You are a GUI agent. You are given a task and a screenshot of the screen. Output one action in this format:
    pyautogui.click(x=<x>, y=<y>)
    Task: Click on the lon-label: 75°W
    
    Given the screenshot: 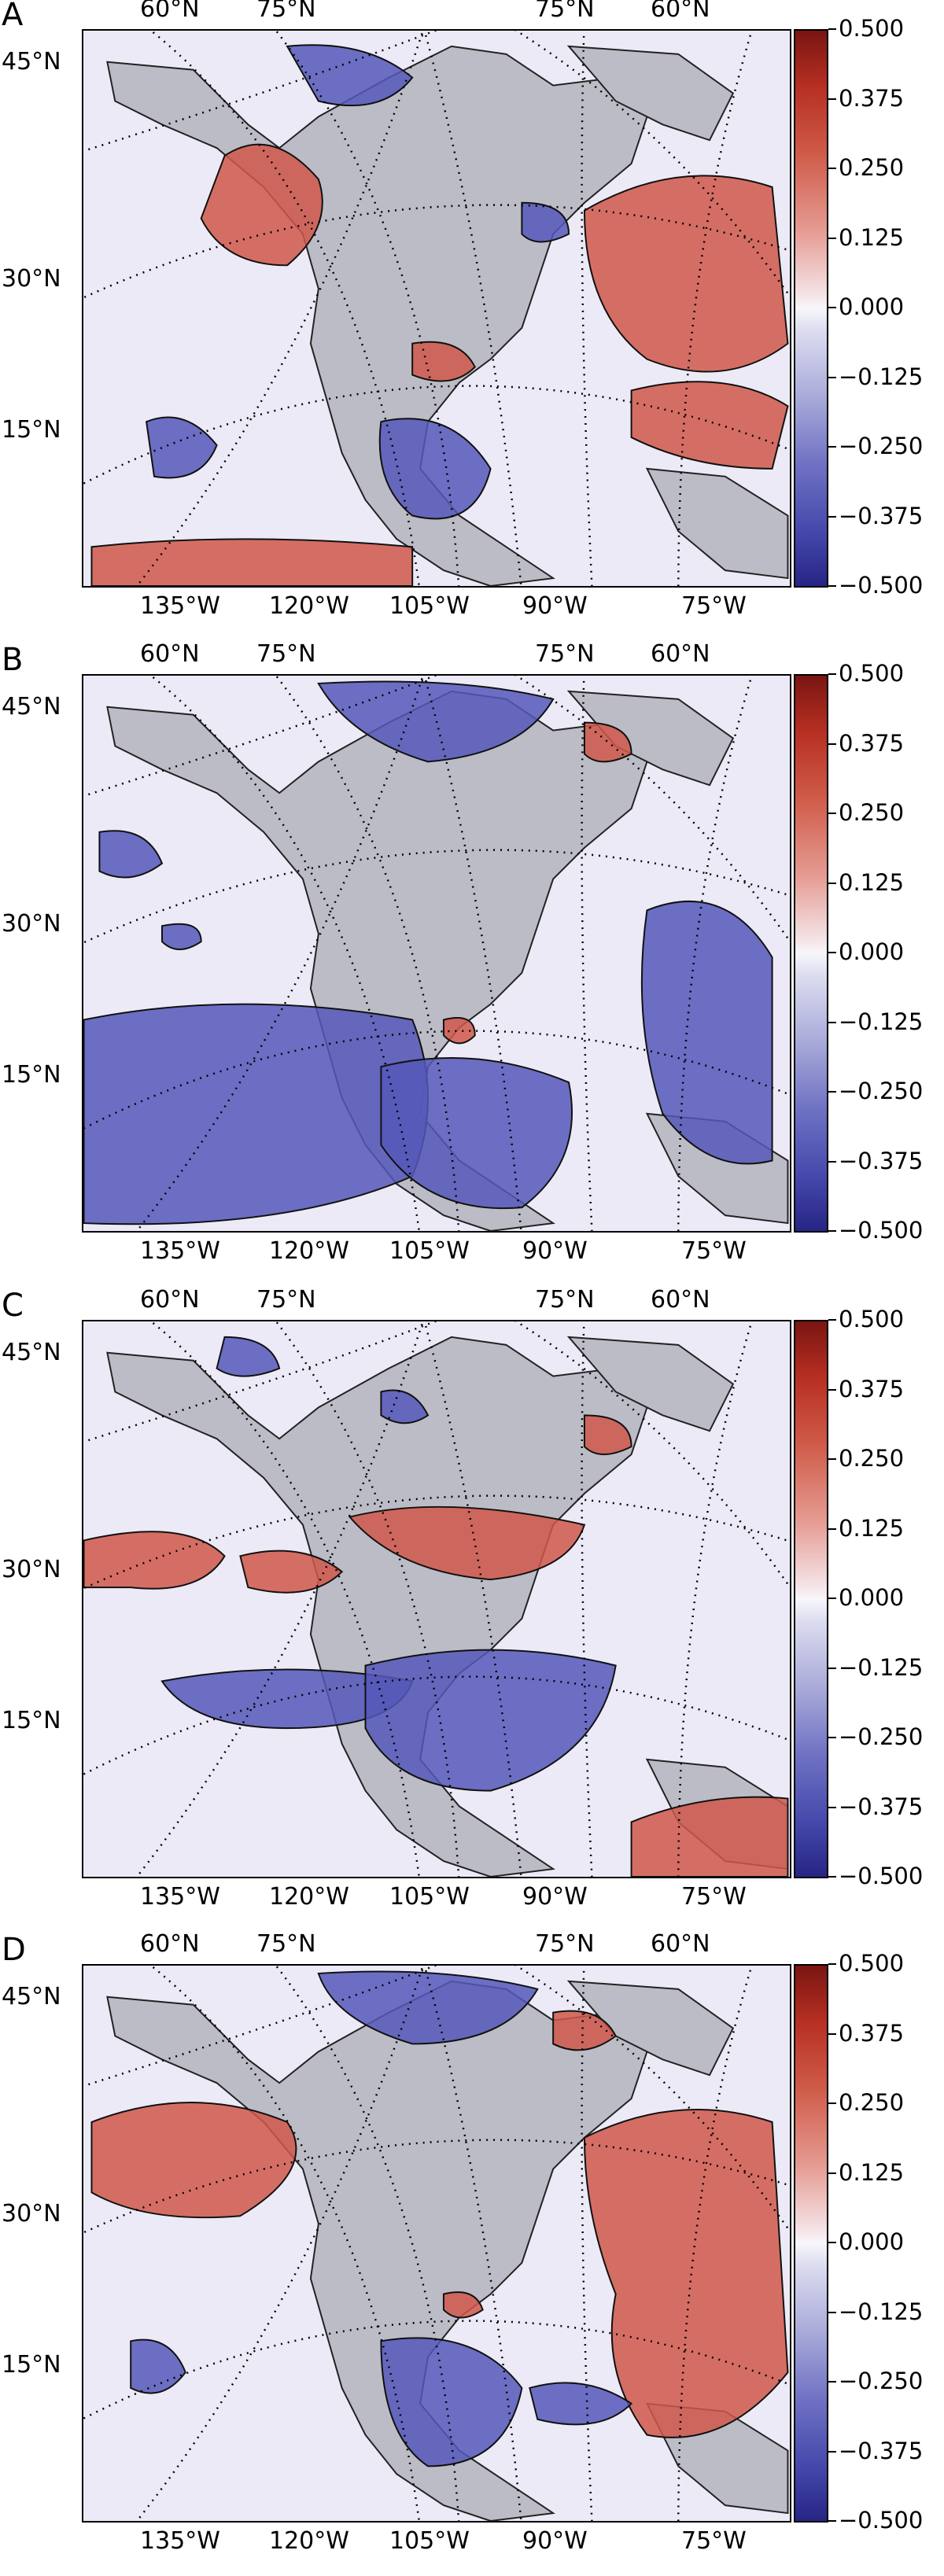 What is the action you would take?
    pyautogui.click(x=714, y=1897)
    